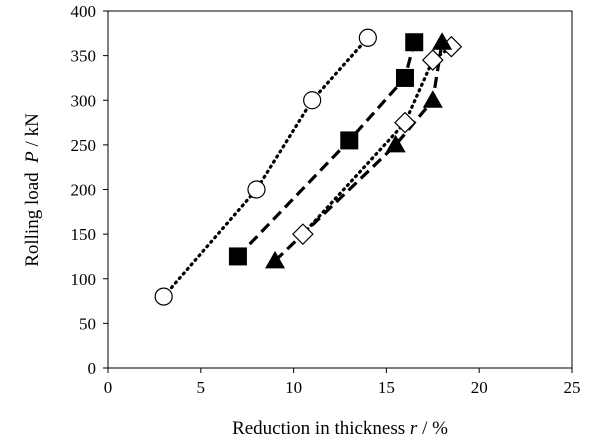  Describe the element at coordinates (108, 387) in the screenshot. I see `x-tick-label: 0` at that location.